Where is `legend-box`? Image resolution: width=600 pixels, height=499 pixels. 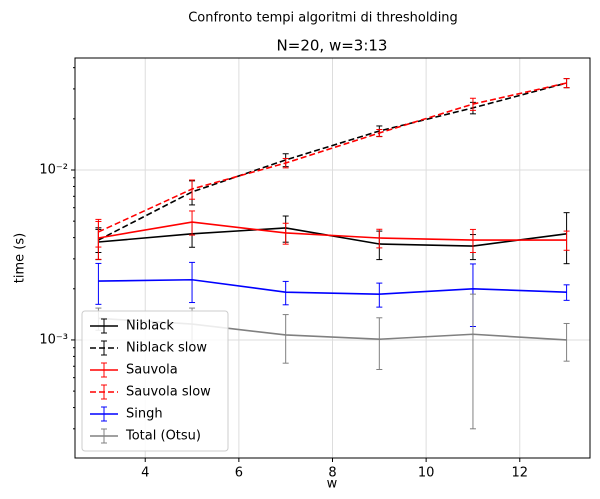
legend-box is located at coordinates (155, 381).